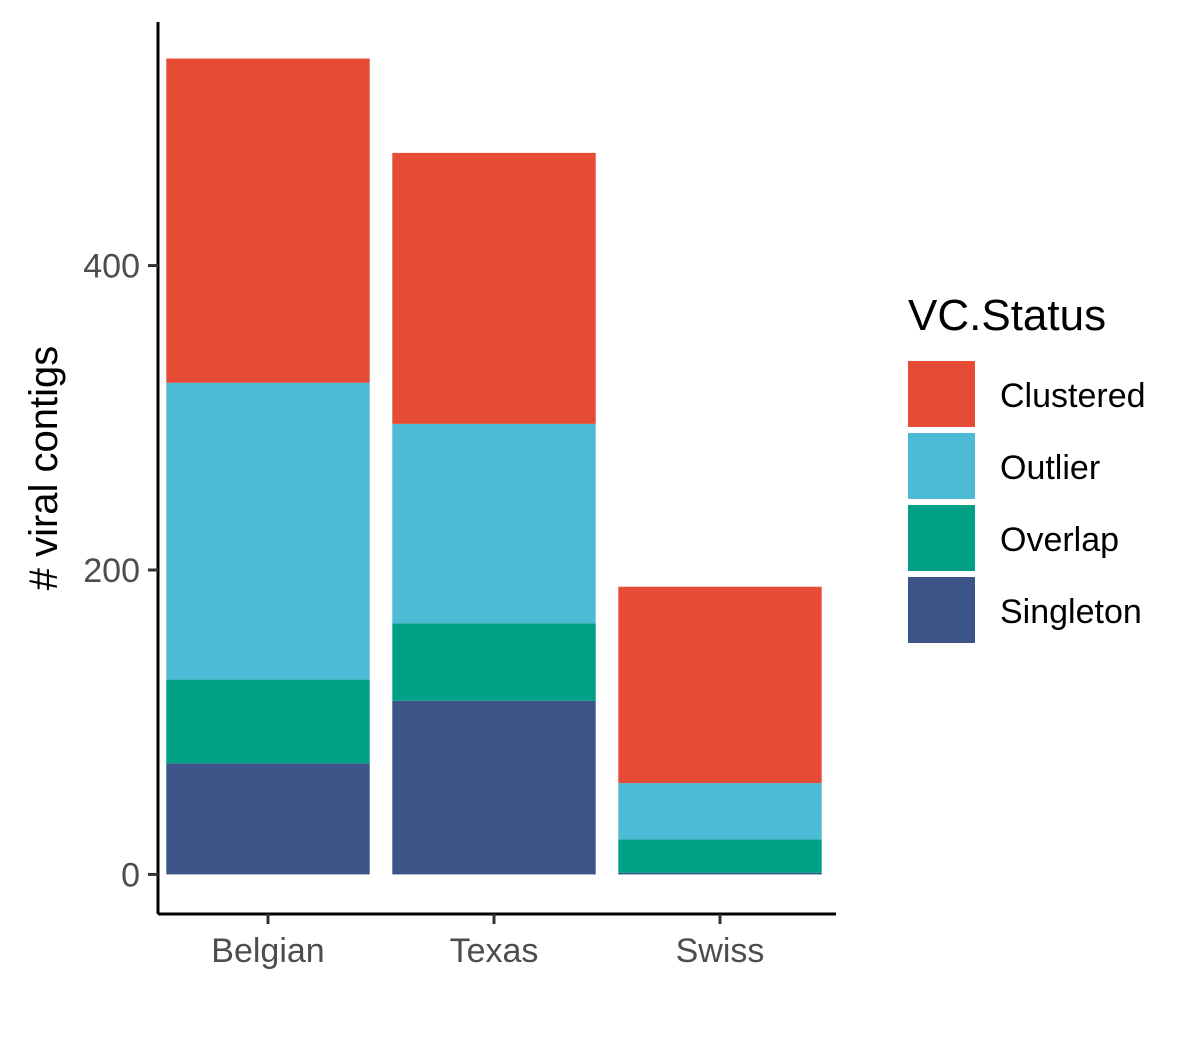  Describe the element at coordinates (111, 267) in the screenshot. I see `y-tick-label: 400` at that location.